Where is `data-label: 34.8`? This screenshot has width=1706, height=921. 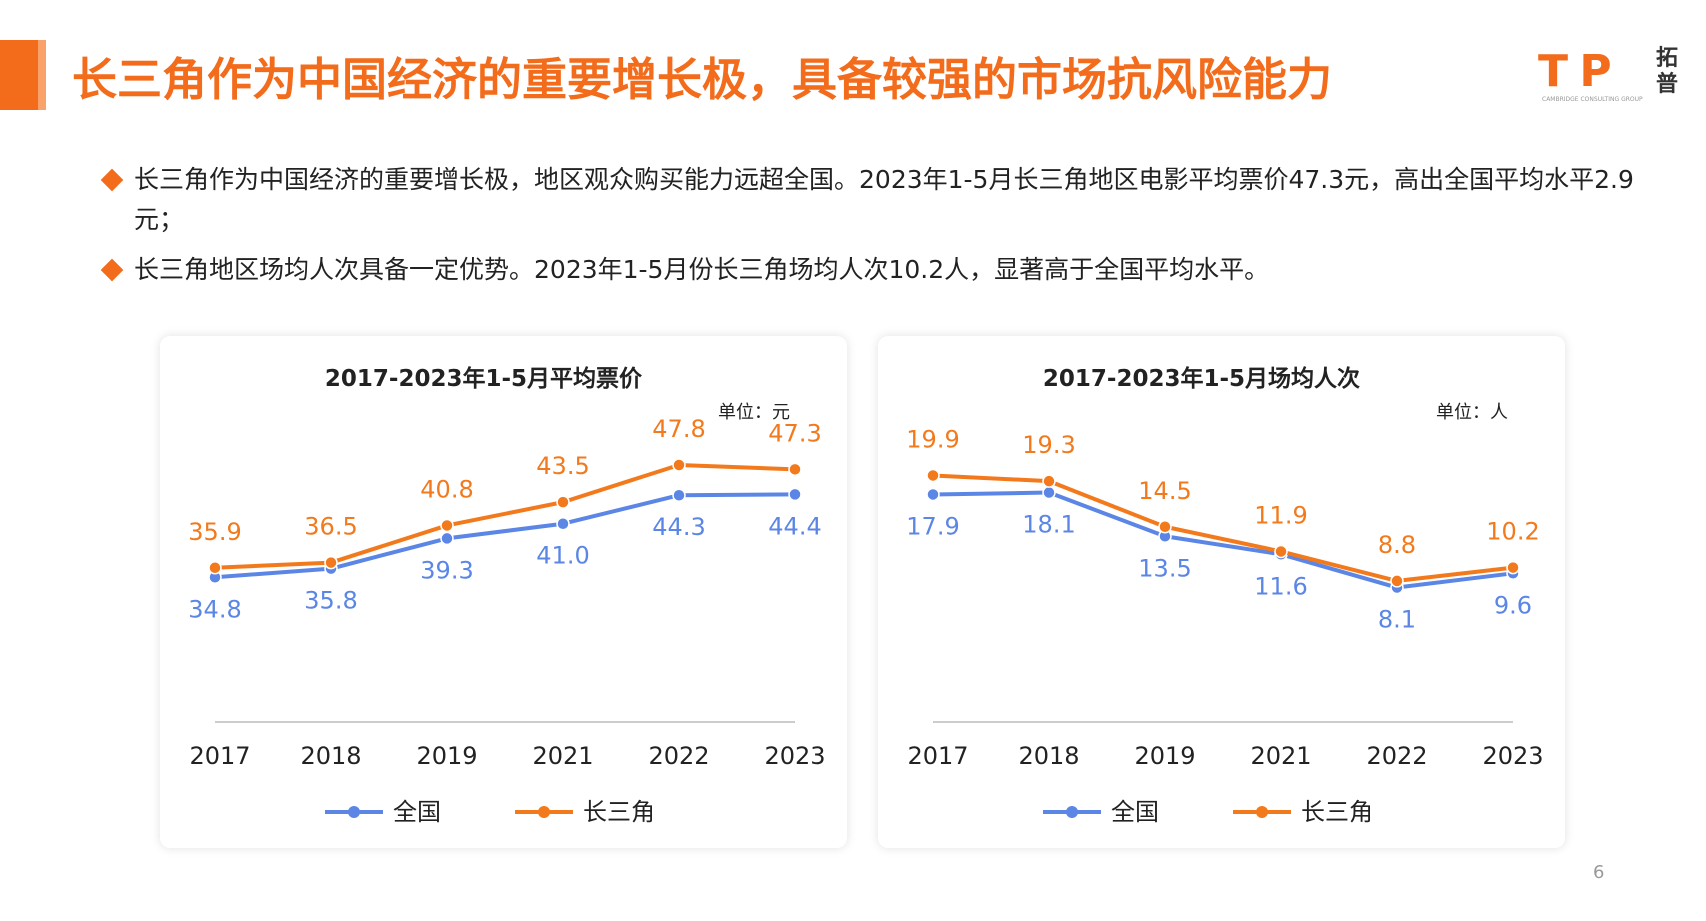
data-label: 34.8 is located at coordinates (214, 609).